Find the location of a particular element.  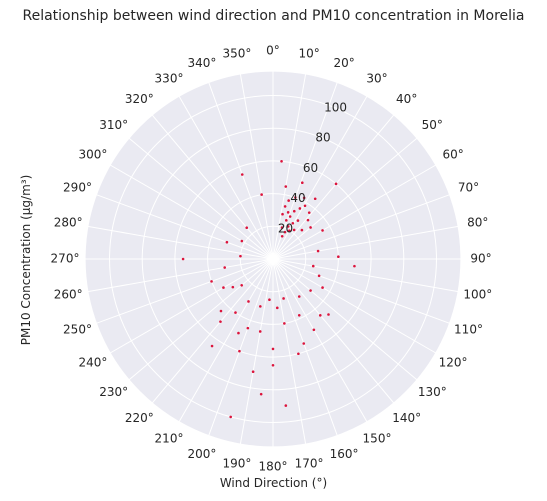

theta-tick-label: 260° is located at coordinates (68, 295).